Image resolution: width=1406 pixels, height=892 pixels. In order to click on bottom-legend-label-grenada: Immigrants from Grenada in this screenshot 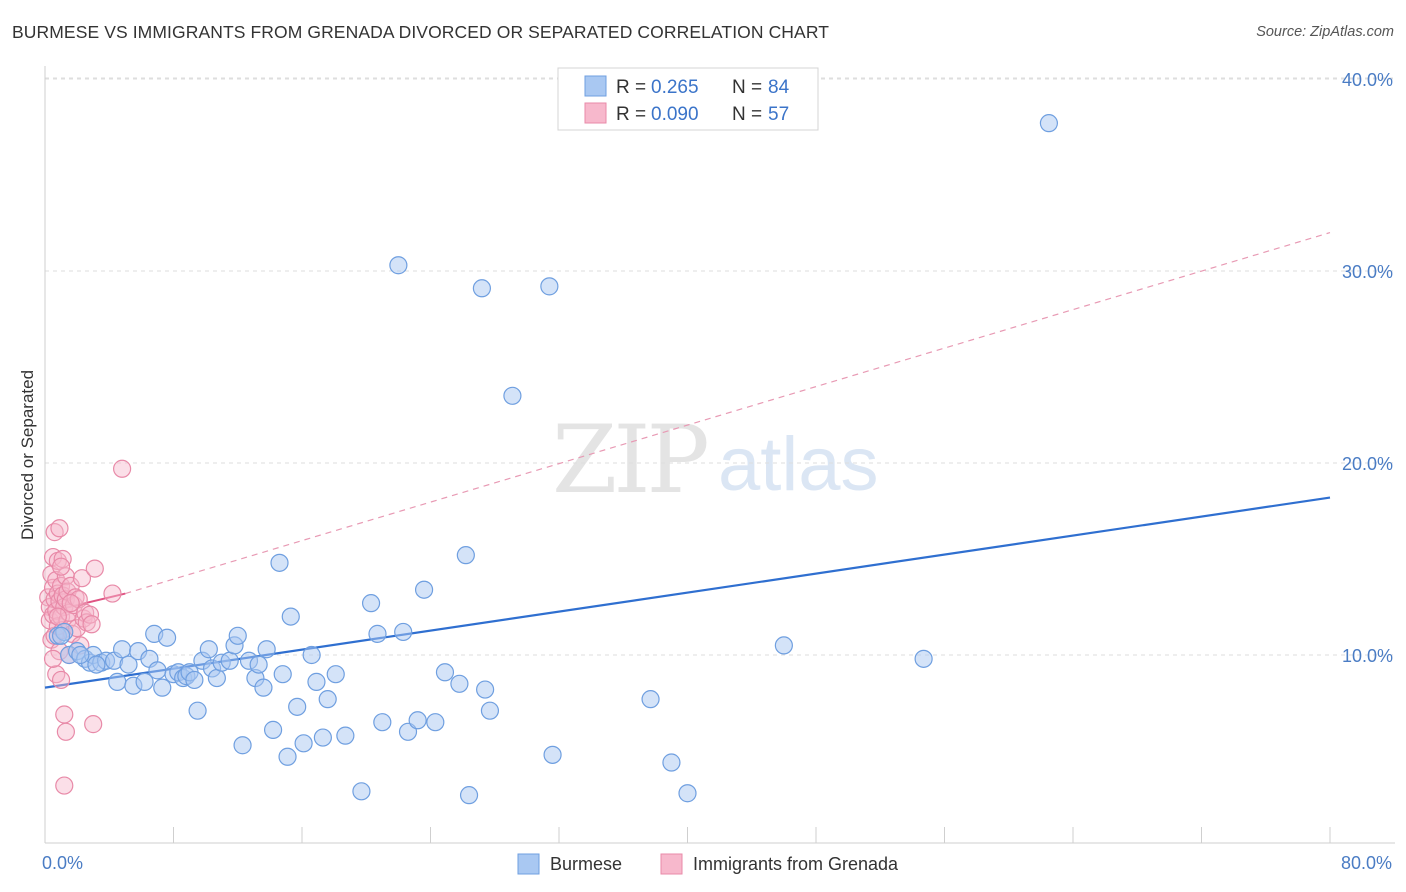, I will do `click(796, 864)`.